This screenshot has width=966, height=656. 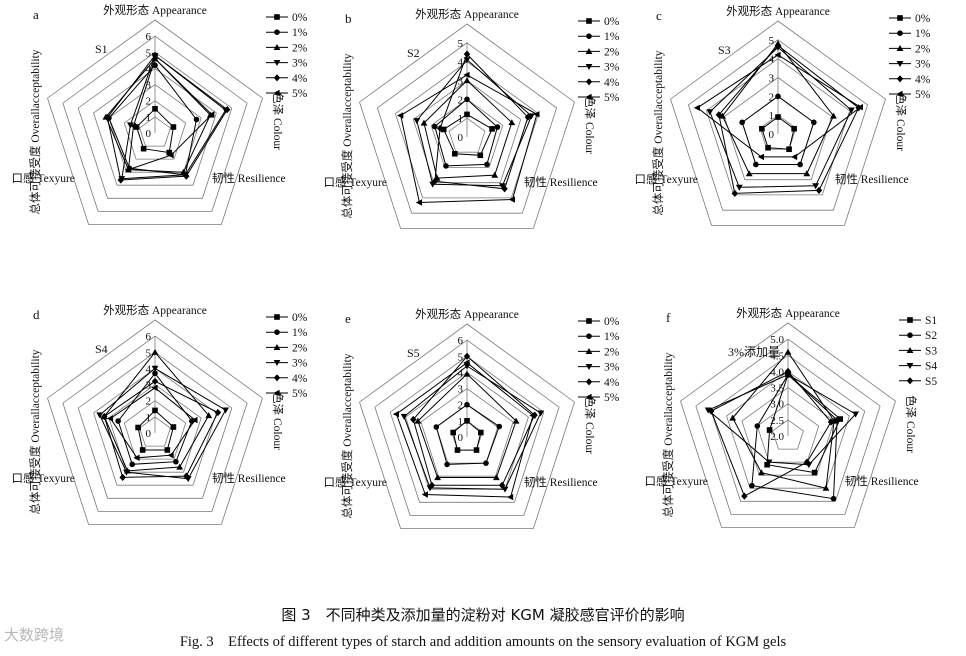 I want to click on series-line-1%, so click(x=467, y=434).